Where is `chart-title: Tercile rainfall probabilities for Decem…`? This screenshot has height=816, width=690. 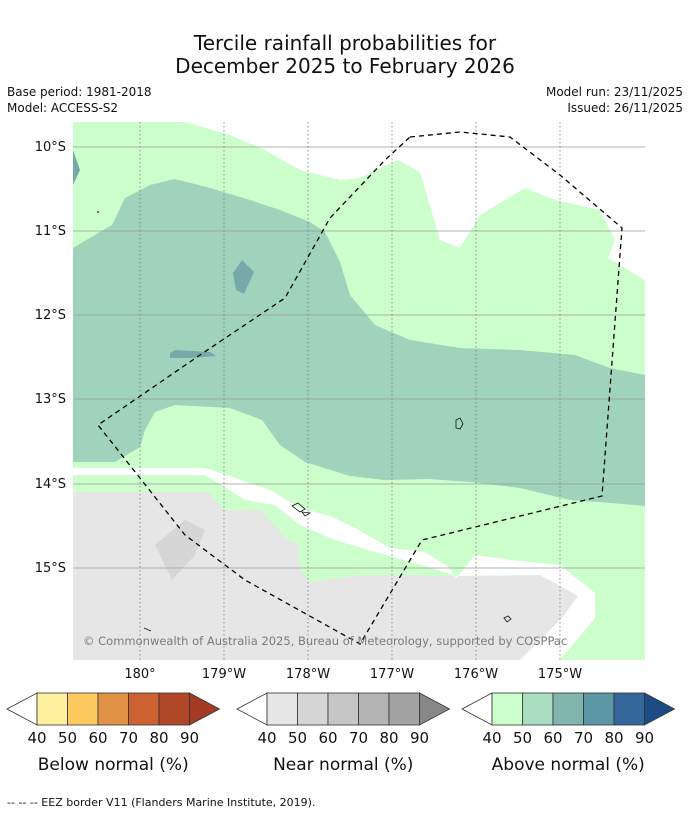 chart-title: Tercile rainfall probabilities for Decem… is located at coordinates (345, 55).